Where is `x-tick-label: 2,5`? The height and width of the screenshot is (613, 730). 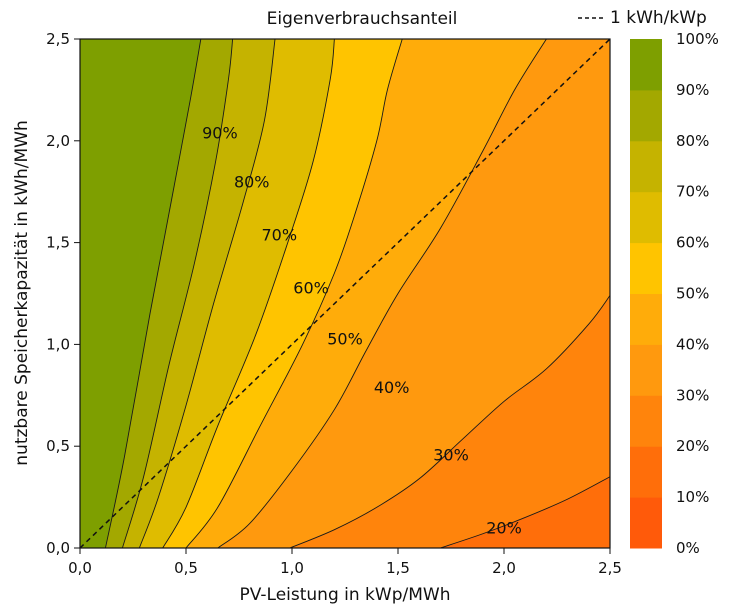
x-tick-label: 2,5 is located at coordinates (610, 568).